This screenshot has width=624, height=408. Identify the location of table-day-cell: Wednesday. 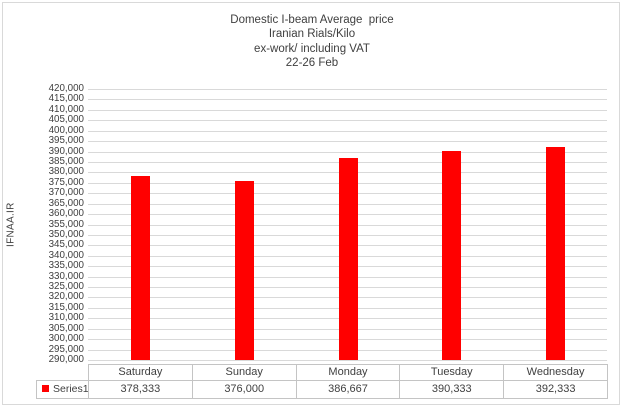
(555, 372).